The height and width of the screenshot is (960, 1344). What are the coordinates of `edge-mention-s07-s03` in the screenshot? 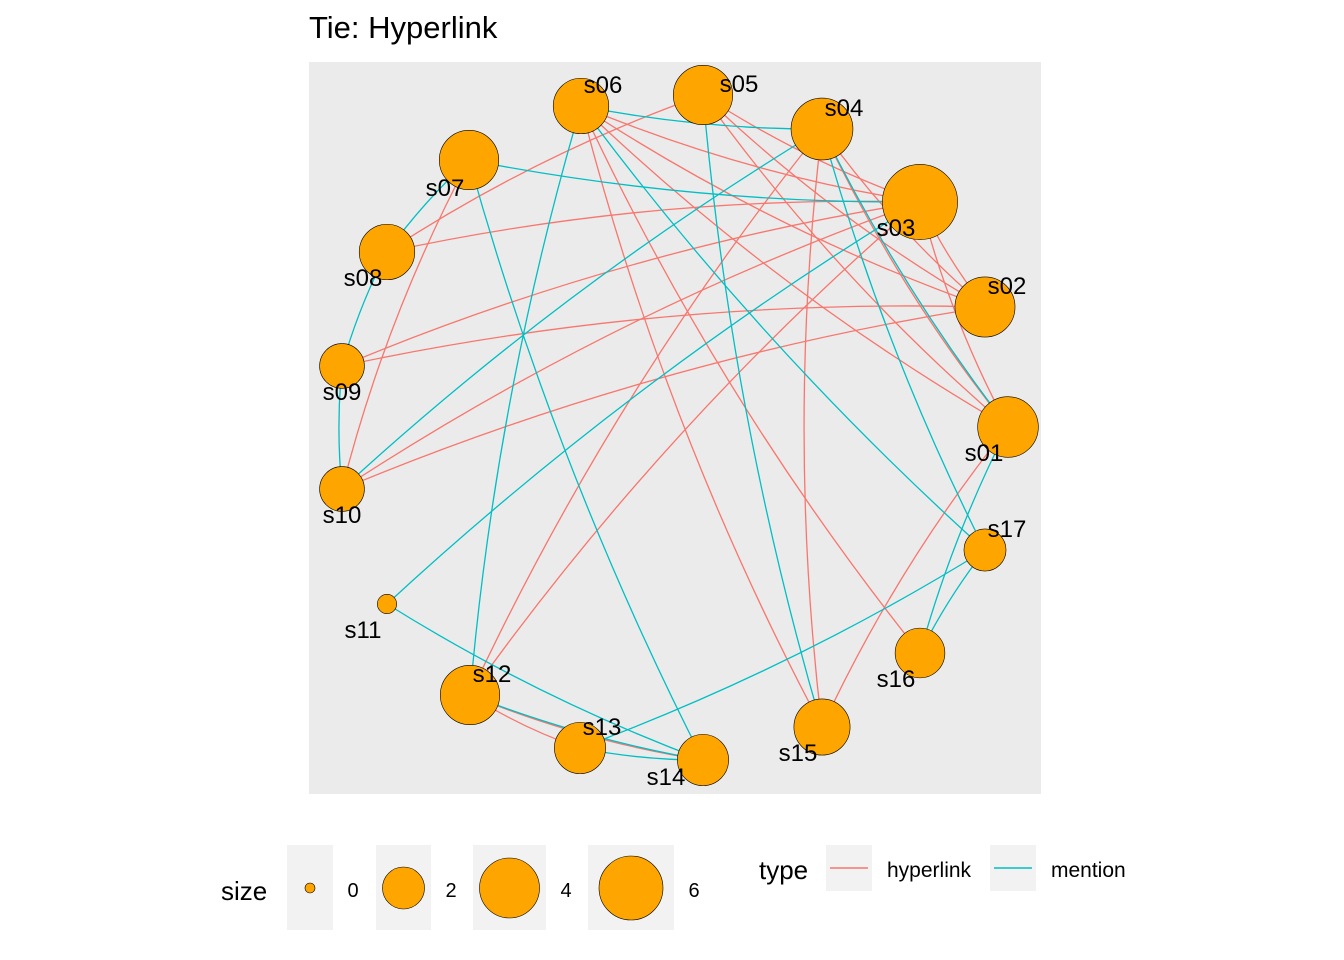 It's located at (694, 181).